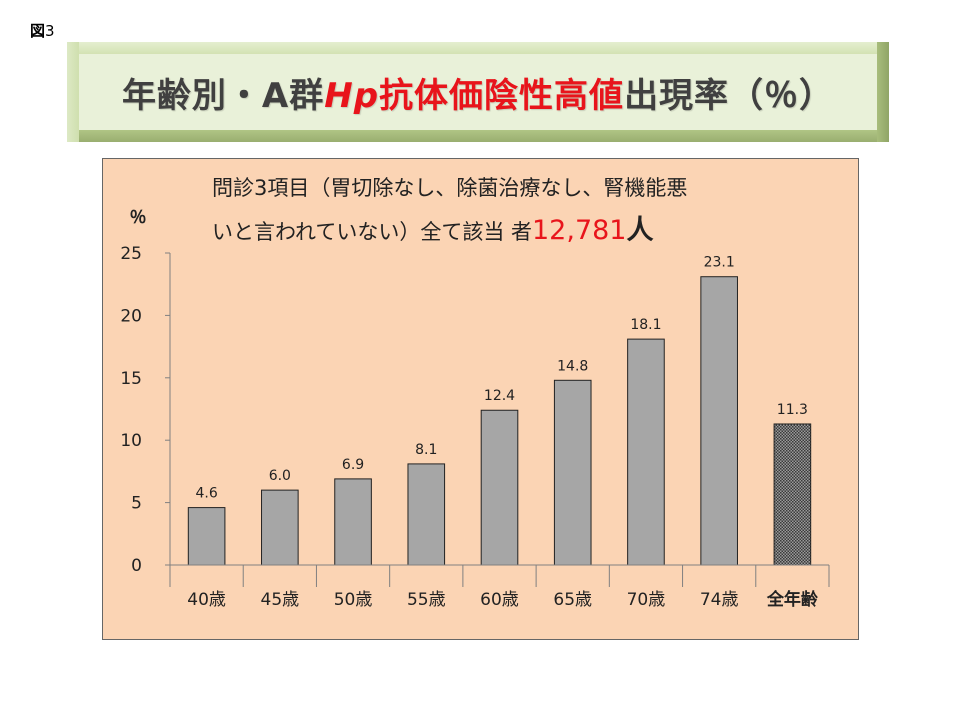 This screenshot has height=720, width=960. Describe the element at coordinates (792, 494) in the screenshot. I see `bar-total` at that location.